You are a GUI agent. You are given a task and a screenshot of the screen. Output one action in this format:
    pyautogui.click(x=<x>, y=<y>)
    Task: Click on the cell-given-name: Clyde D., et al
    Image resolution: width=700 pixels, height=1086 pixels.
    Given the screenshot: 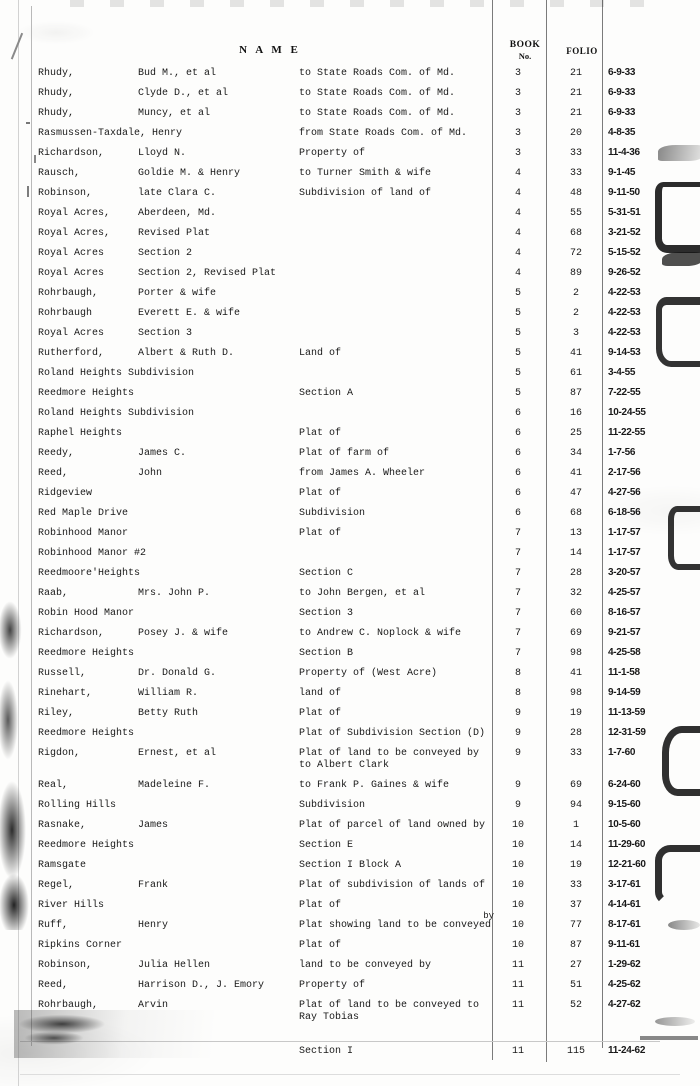 What is the action you would take?
    pyautogui.click(x=183, y=93)
    